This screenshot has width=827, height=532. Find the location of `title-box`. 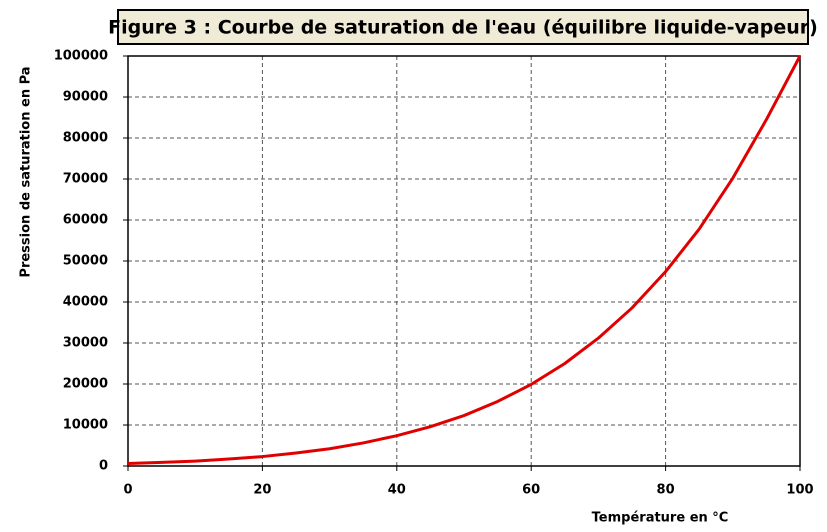

title-box is located at coordinates (463, 27).